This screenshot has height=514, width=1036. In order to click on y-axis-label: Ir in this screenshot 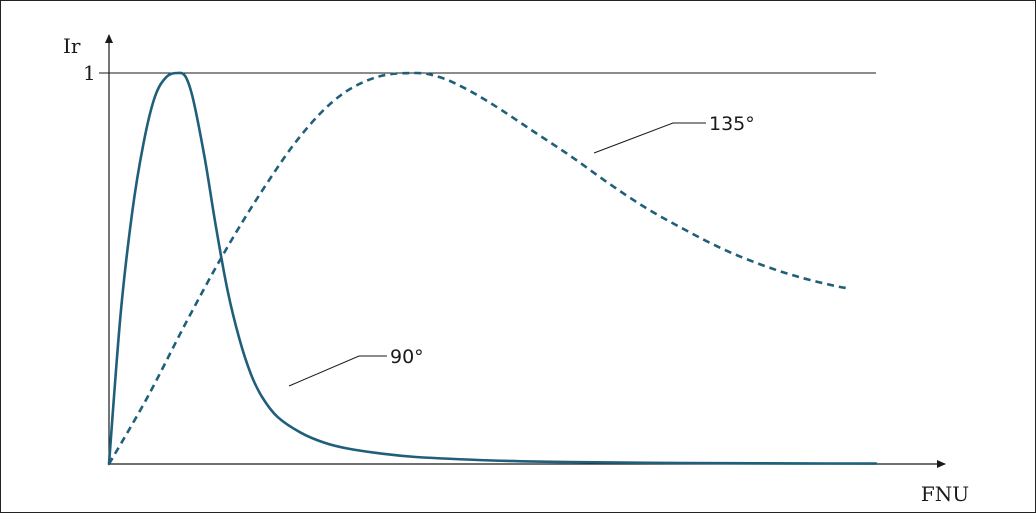, I will do `click(72, 46)`.